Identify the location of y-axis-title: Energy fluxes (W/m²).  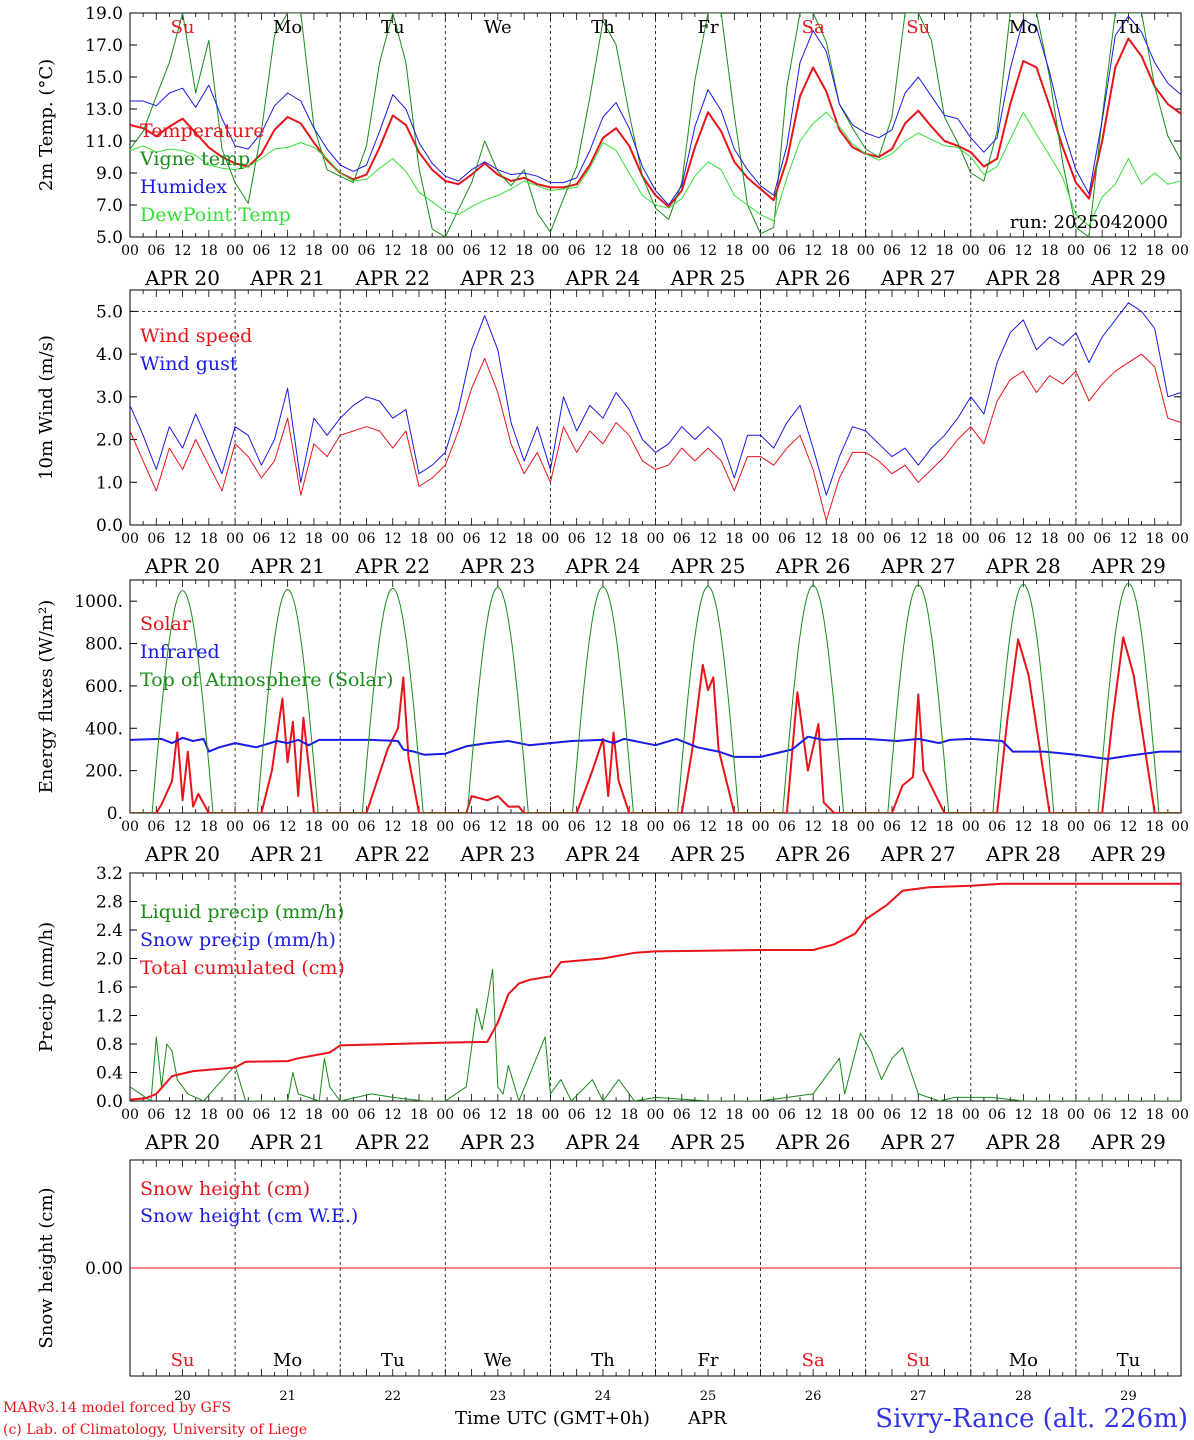
(46, 697).